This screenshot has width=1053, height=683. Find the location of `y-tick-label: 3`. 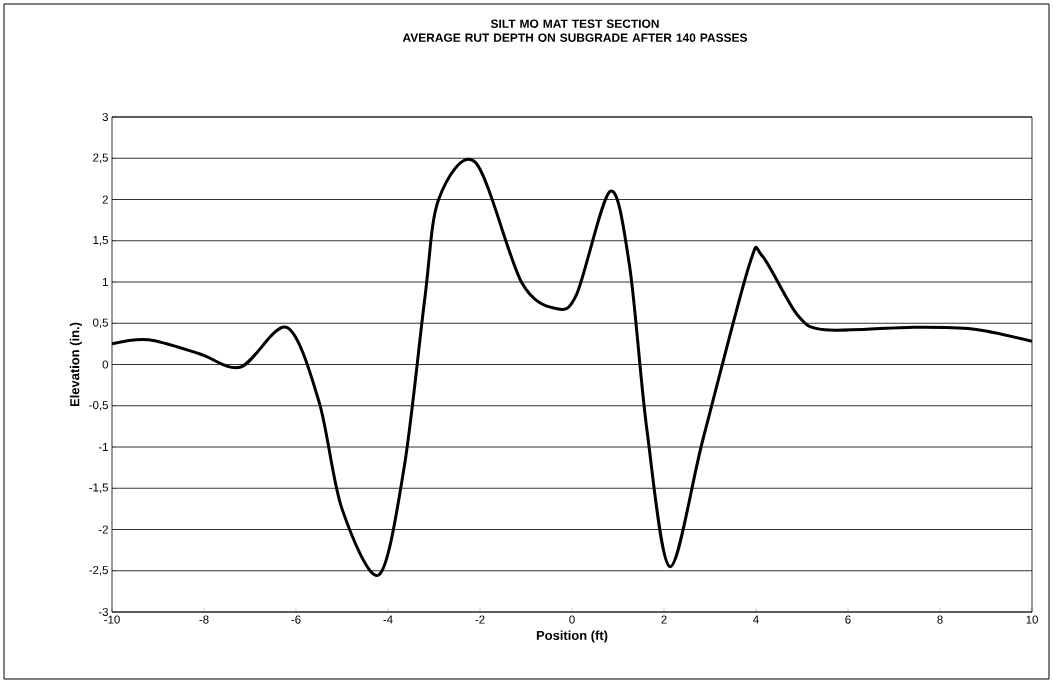

y-tick-label: 3 is located at coordinates (105, 117).